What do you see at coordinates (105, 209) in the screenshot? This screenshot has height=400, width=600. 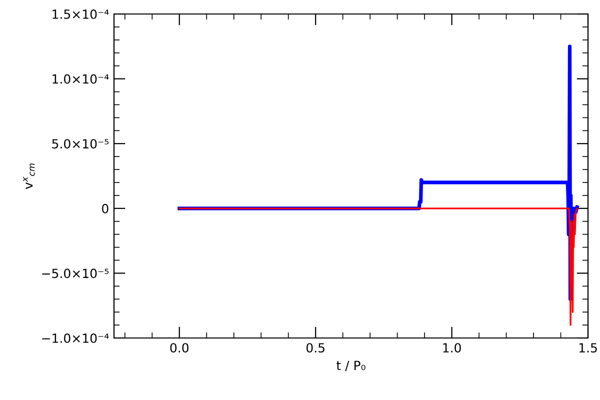 I see `y-tick-label: 0` at bounding box center [105, 209].